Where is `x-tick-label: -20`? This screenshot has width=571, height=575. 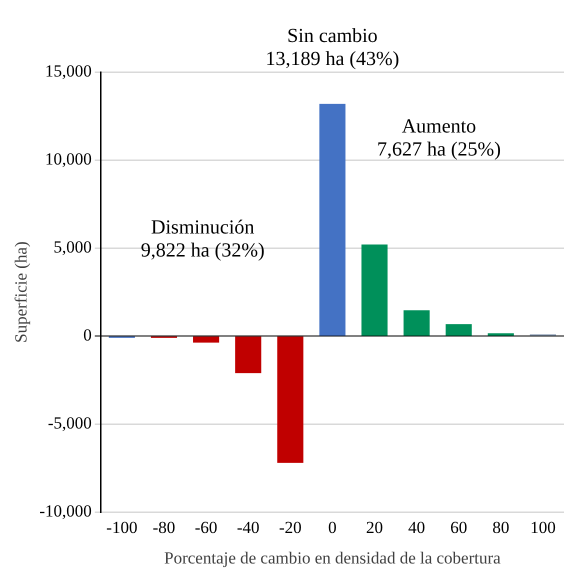 x-tick-label: -20 is located at coordinates (290, 527).